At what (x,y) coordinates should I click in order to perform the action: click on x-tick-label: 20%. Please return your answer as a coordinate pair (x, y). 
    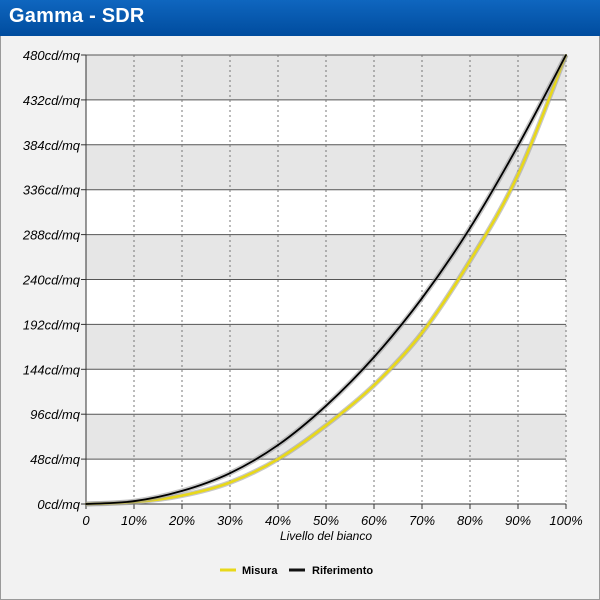
    Looking at the image, I should click on (181, 520).